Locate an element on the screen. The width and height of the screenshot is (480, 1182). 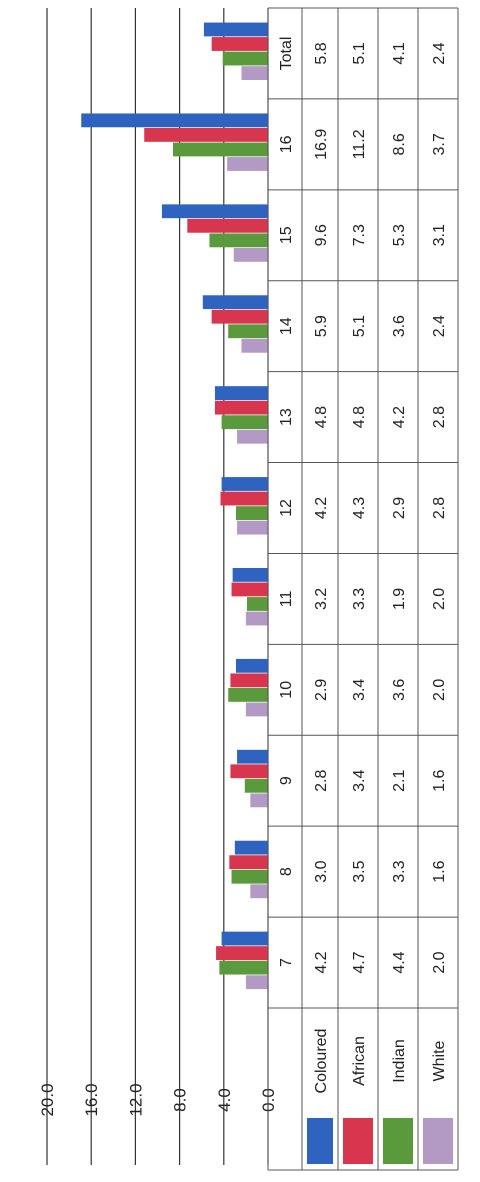
series-name-label: Coloured is located at coordinates (321, 1061).